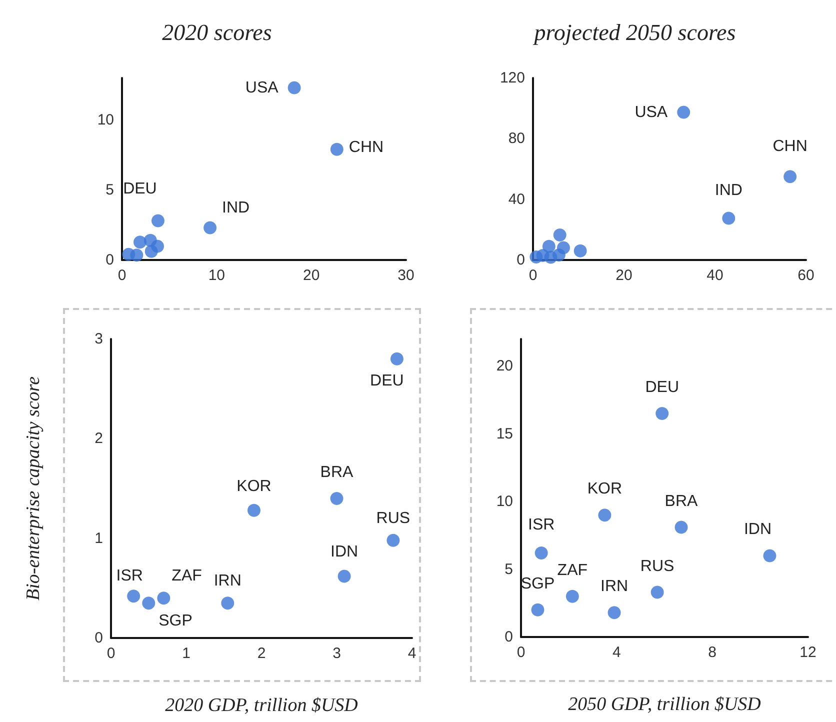 The image size is (836, 722). I want to click on x-tick-label: 1, so click(186, 653).